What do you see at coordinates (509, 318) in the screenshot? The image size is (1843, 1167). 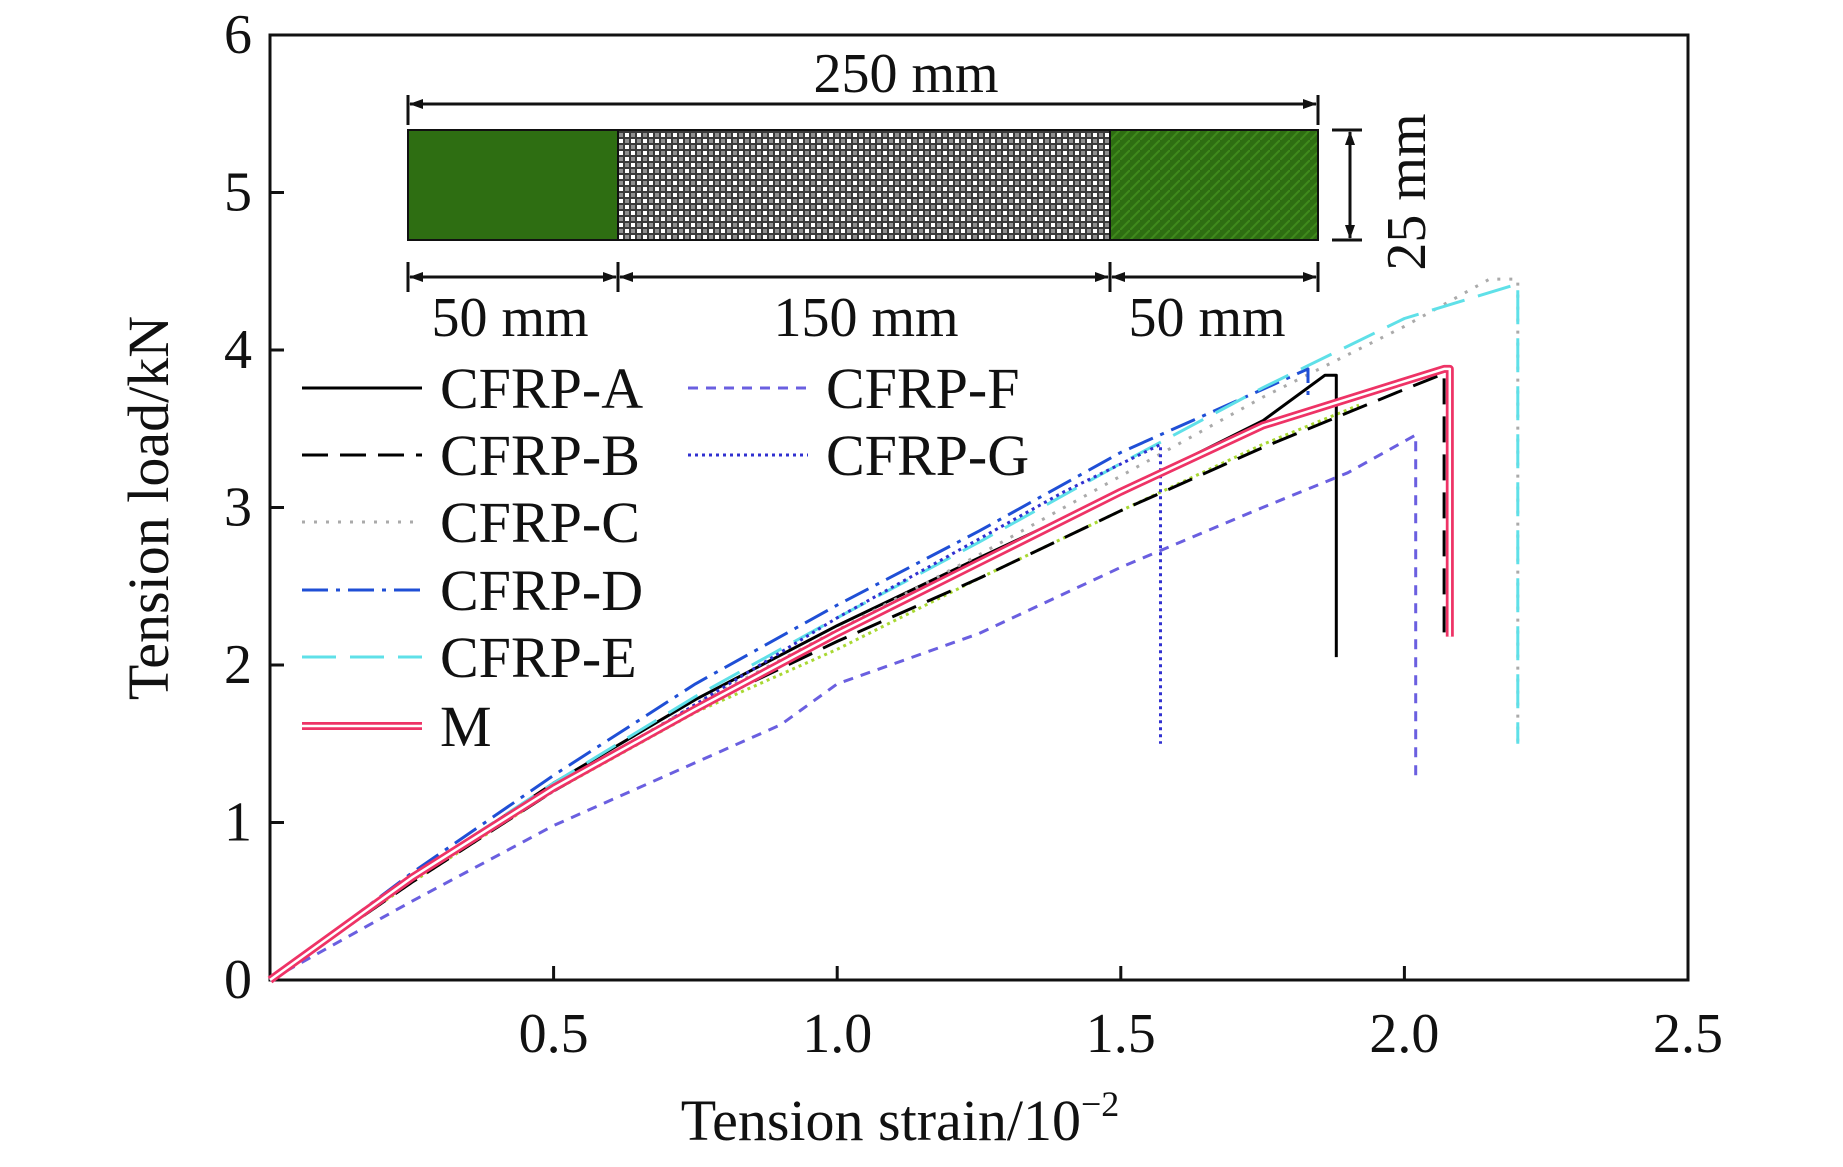 I see `dimension-seg-1-label: 50 mm` at bounding box center [509, 318].